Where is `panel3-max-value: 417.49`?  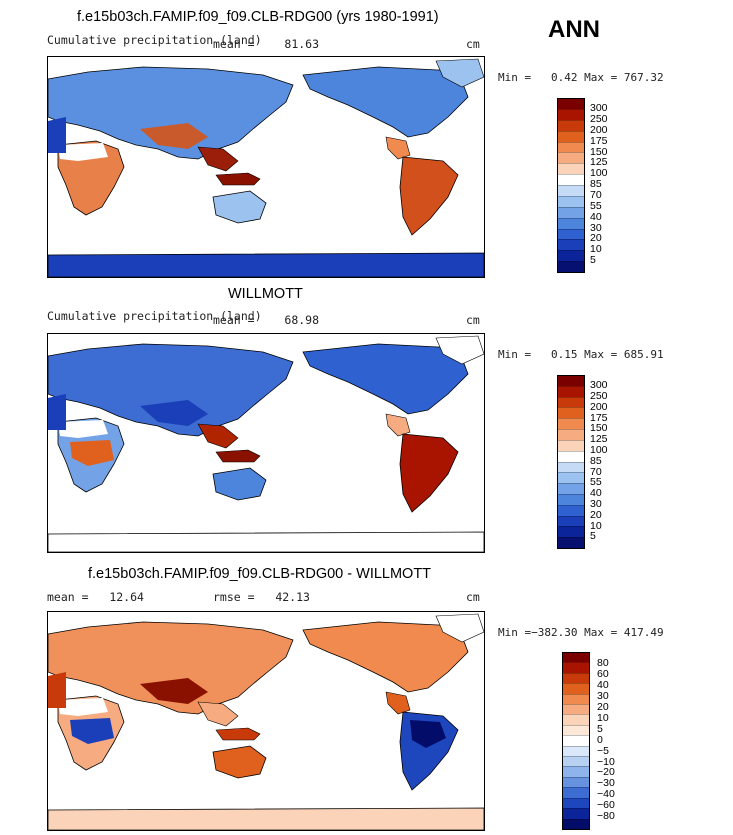 panel3-max-value: 417.49 is located at coordinates (643, 632).